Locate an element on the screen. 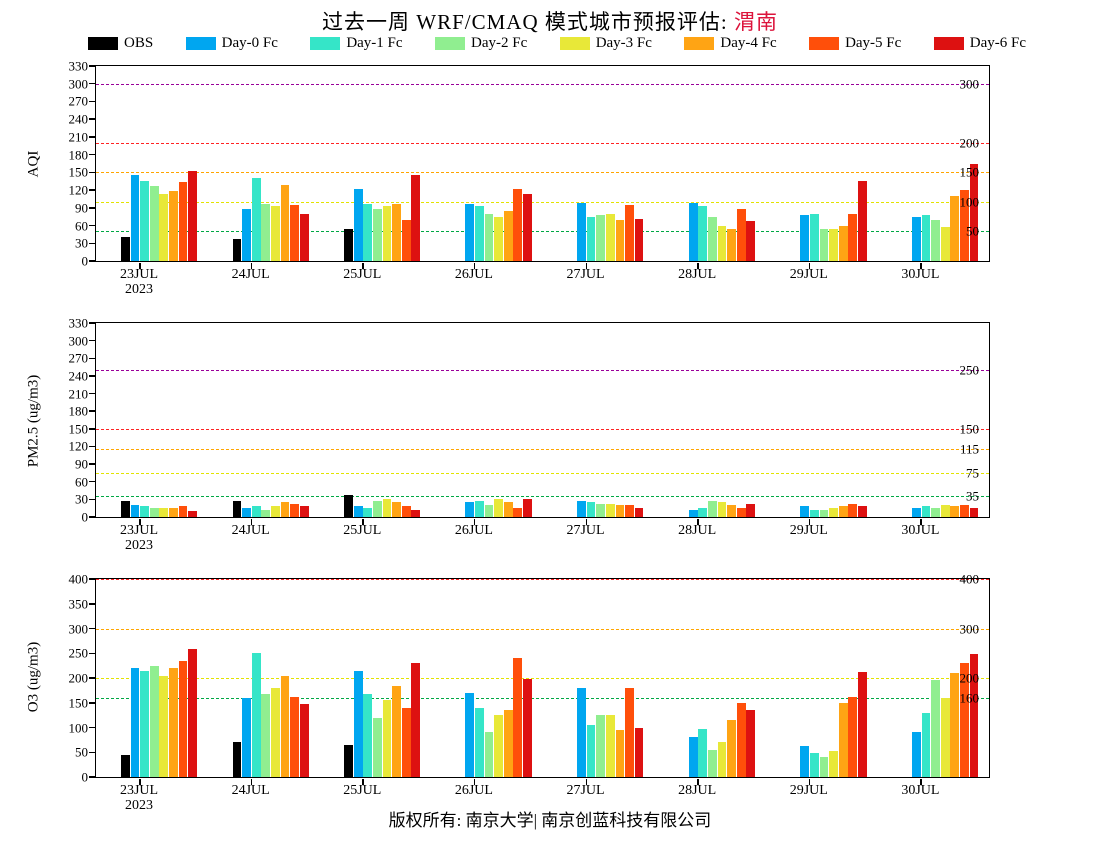  chart-title: 过去一周 WRF/CMAQ 模式城市预报评估: 渭南 is located at coordinates (550, 21).